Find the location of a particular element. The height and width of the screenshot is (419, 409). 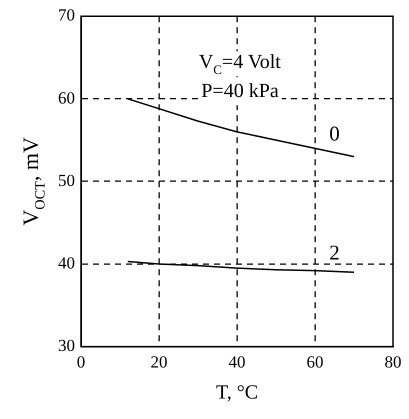

y-tick-label: 50 is located at coordinates (66, 180).